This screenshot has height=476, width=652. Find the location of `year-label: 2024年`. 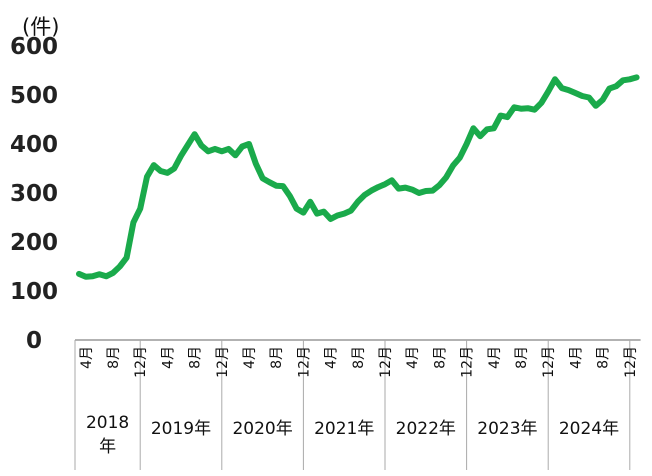

year-label: 2024年 is located at coordinates (589, 429).